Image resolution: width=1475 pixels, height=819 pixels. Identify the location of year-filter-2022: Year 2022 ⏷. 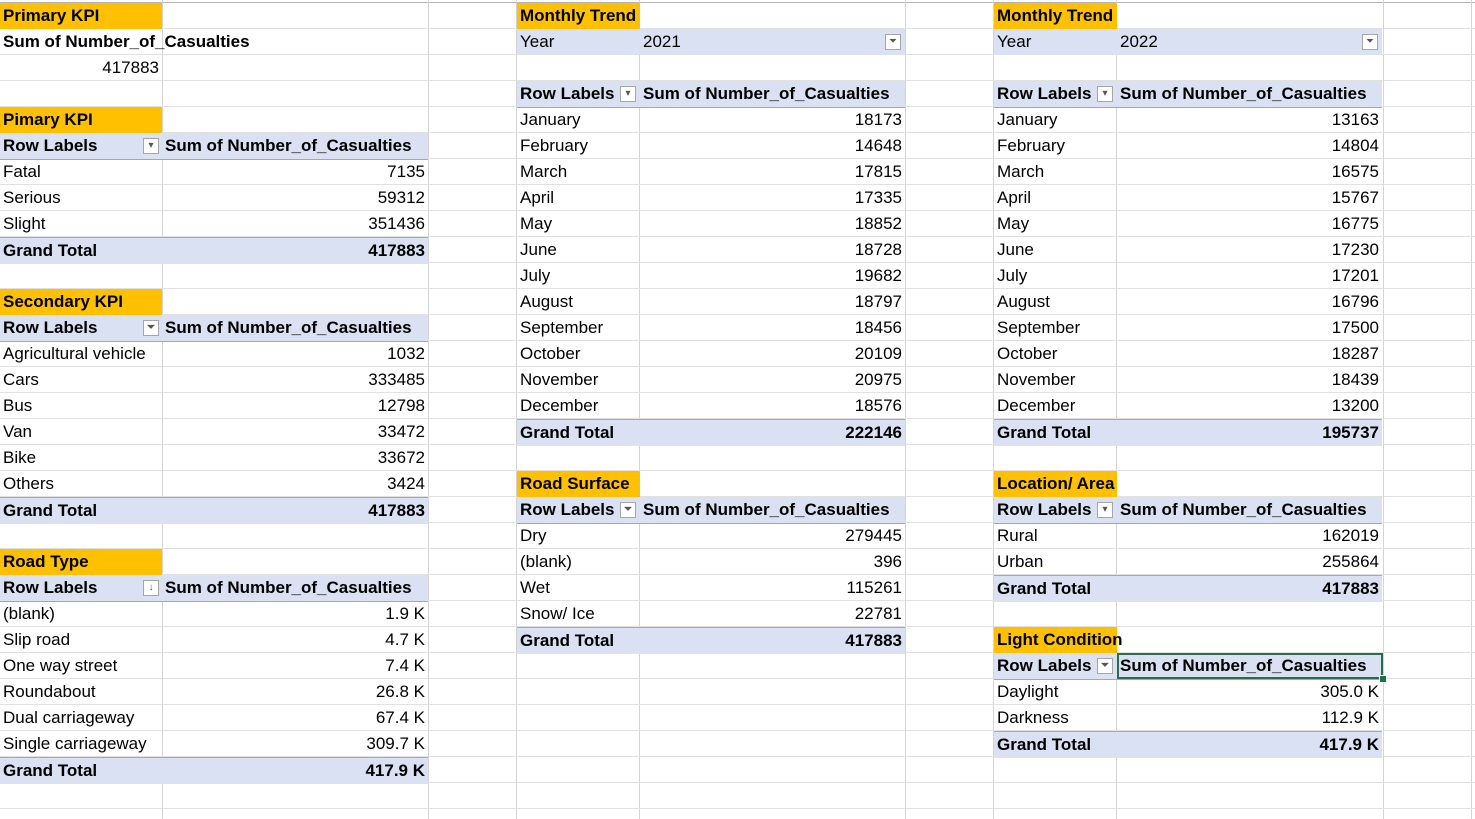
(1188, 42).